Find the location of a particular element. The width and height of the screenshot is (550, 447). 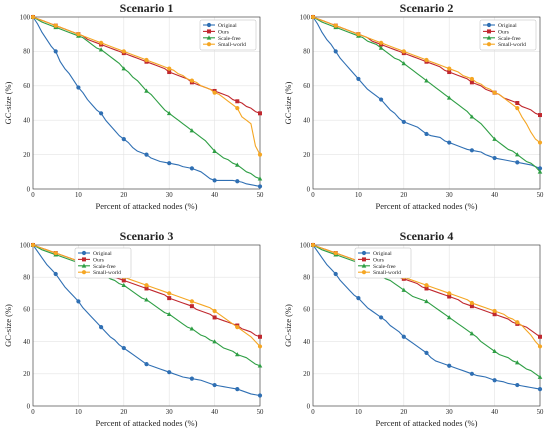

chart-title: Scenario 2 is located at coordinates (427, 8).